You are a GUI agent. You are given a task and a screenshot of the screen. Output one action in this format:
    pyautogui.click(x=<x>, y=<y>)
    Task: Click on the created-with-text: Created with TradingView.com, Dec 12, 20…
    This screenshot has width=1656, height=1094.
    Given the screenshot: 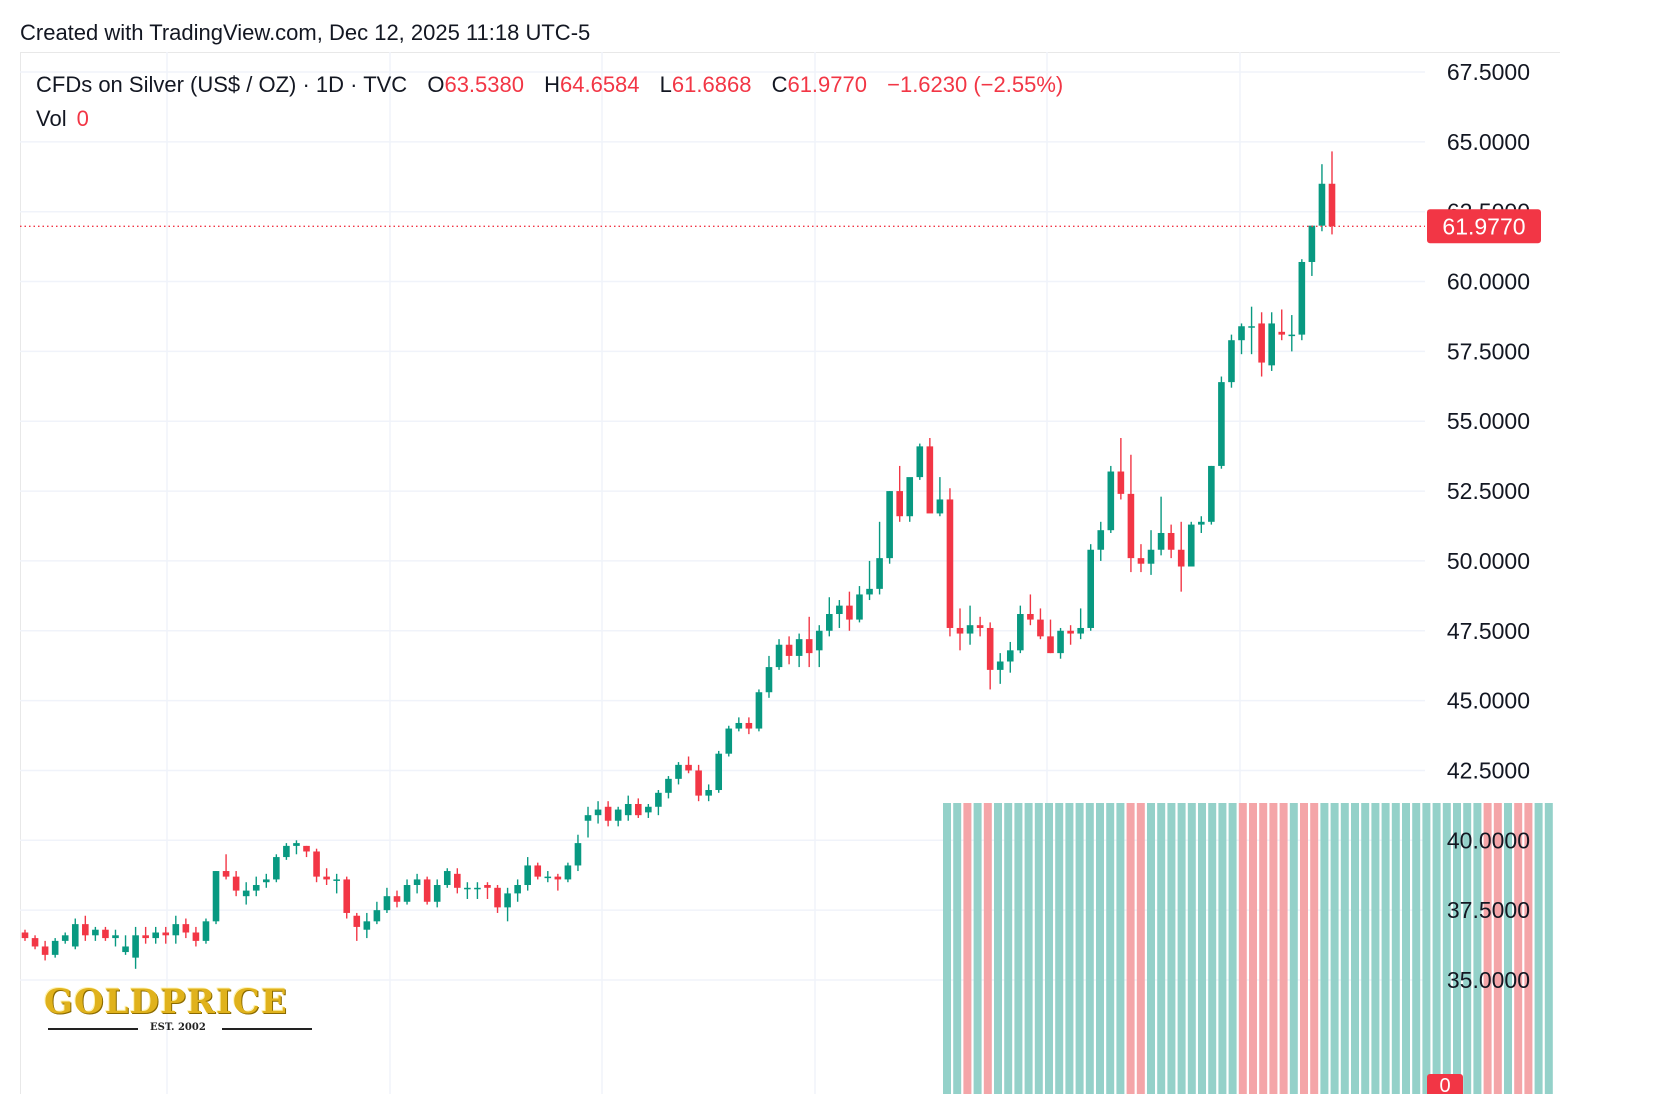 What is the action you would take?
    pyautogui.click(x=305, y=32)
    